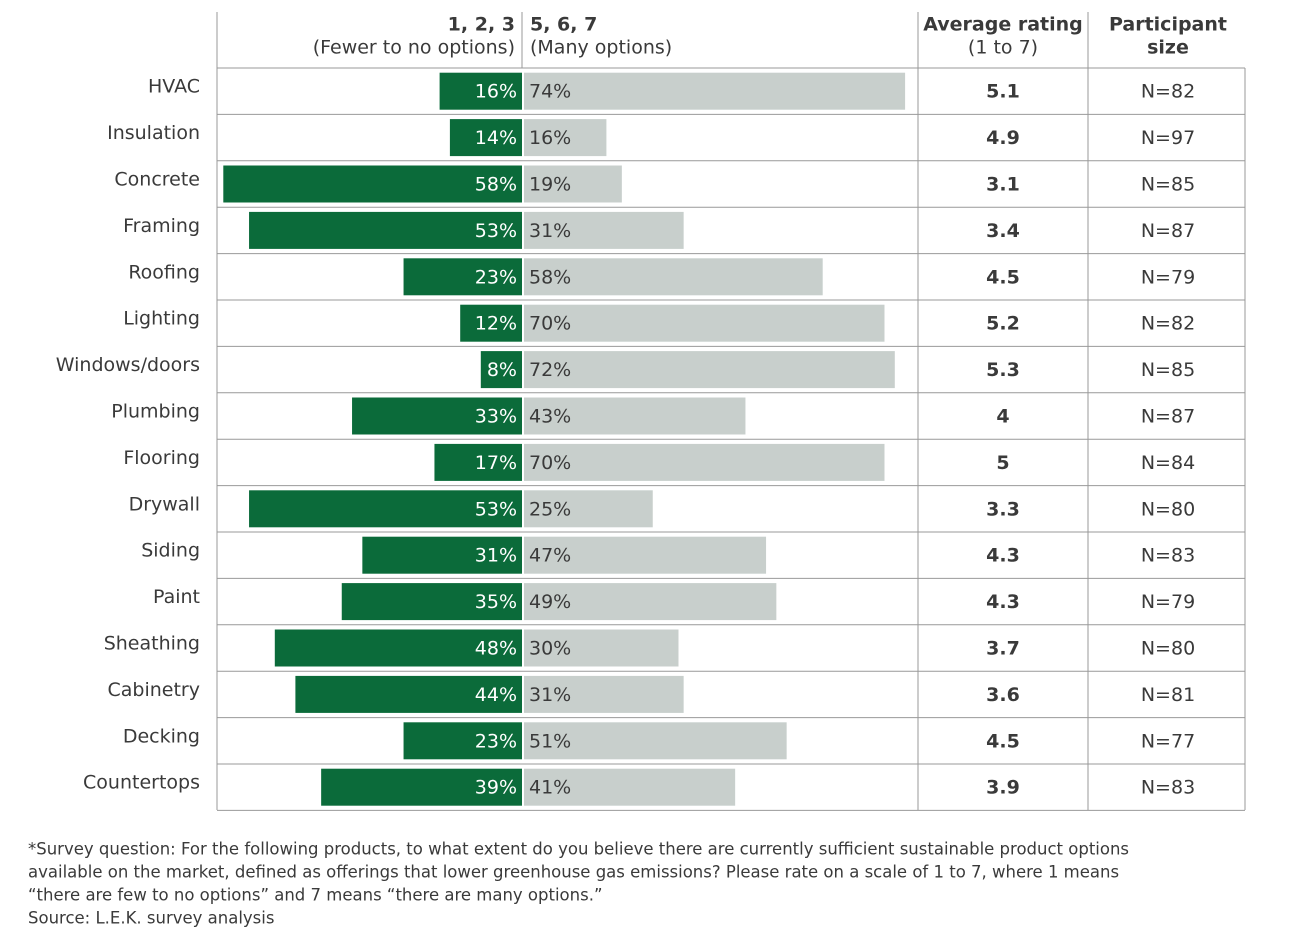 Image resolution: width=1300 pixels, height=950 pixels. I want to click on category-label: Concrete, so click(157, 180).